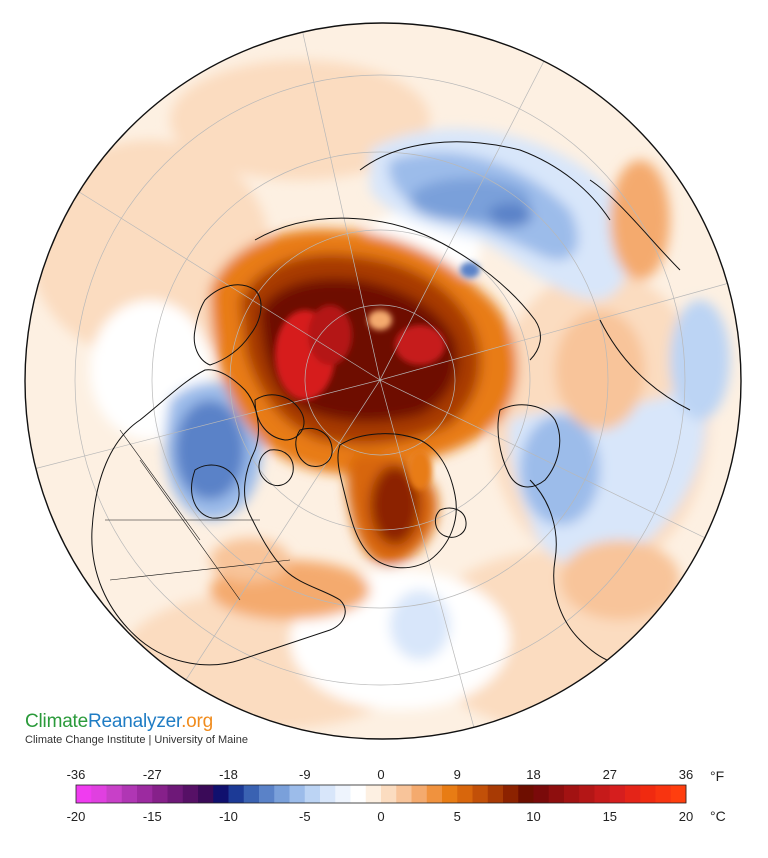  I want to click on logo-part2: Reanalyzer, so click(135, 721).